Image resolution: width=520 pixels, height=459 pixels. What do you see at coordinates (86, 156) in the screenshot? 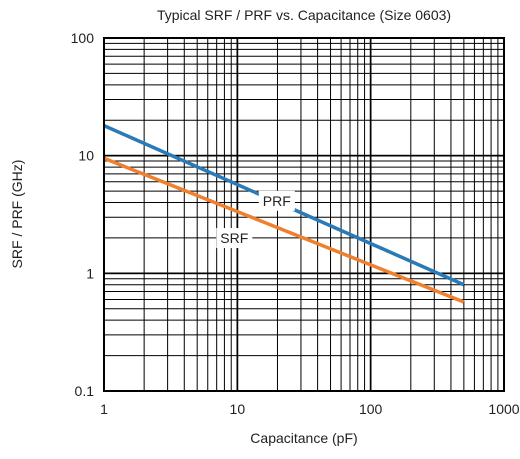
I see `y-tick-label: 10` at bounding box center [86, 156].